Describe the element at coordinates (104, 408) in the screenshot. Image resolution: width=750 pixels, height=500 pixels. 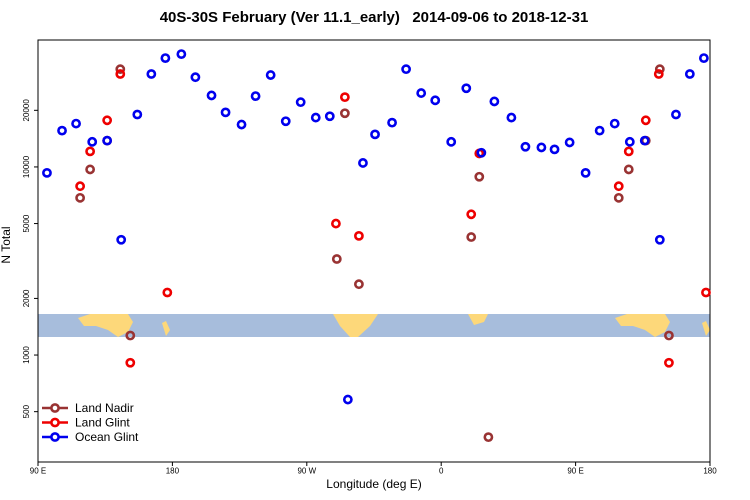
I see `legend-label: Land Nadir` at that location.